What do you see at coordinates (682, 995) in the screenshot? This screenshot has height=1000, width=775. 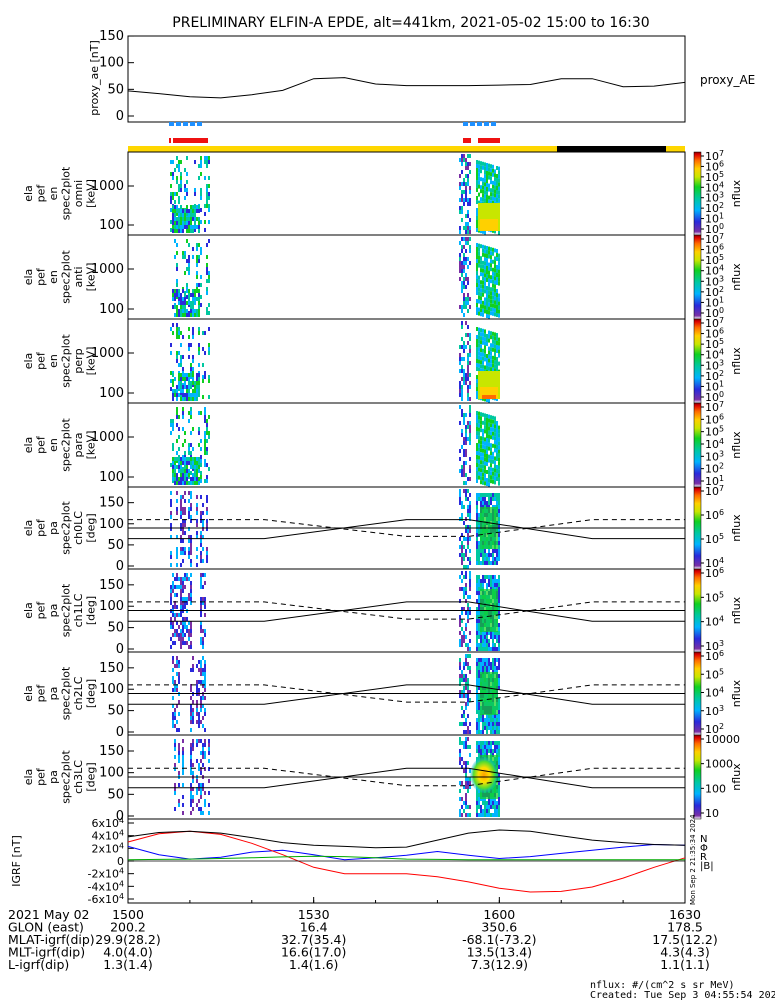 I see `created-timestamp: Created: Tue Sep 3 04:55:54 2024` at bounding box center [682, 995].